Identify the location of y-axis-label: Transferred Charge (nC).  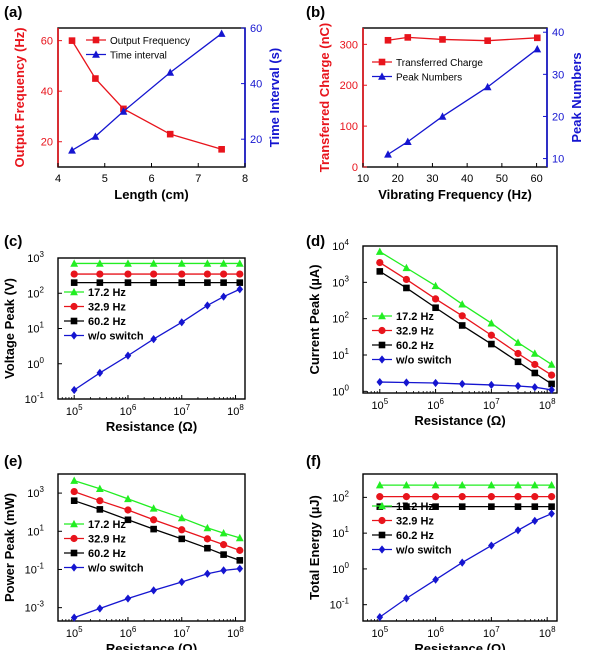
(324, 98).